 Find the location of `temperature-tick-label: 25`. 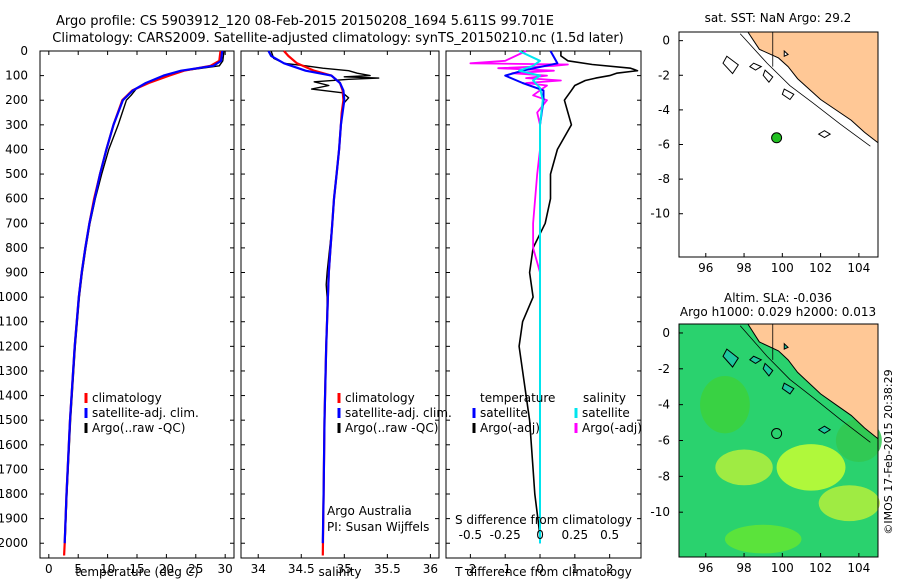

temperature-tick-label: 25 is located at coordinates (195, 569).